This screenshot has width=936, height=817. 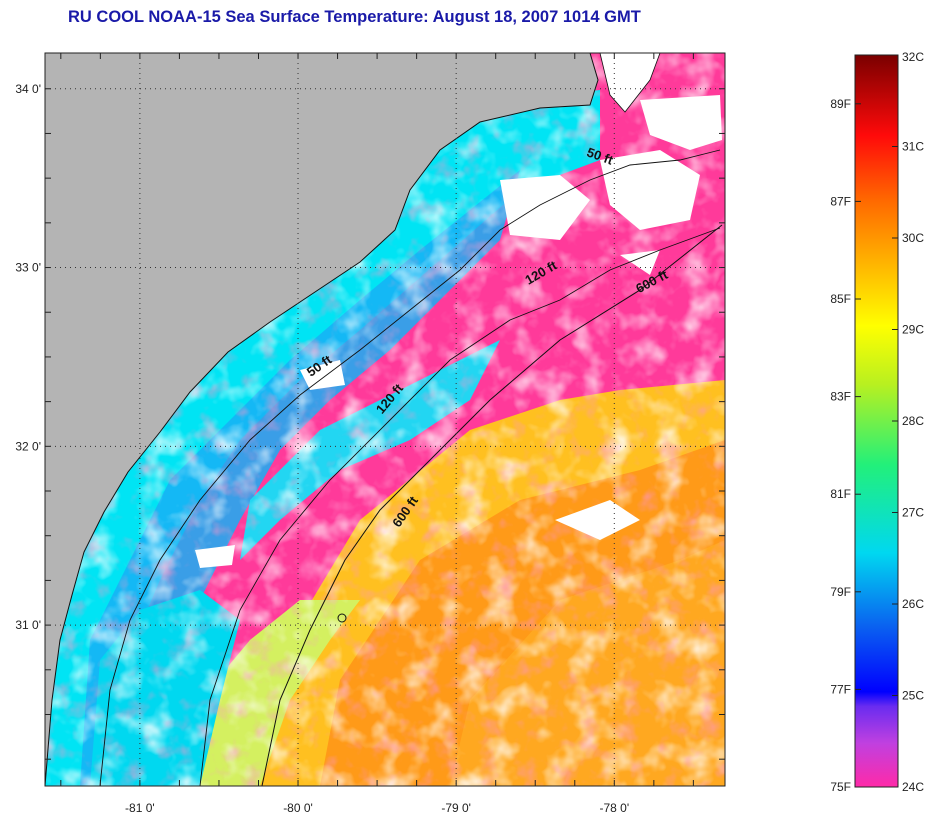 What do you see at coordinates (913, 330) in the screenshot?
I see `colorbar-c-label: 29C` at bounding box center [913, 330].